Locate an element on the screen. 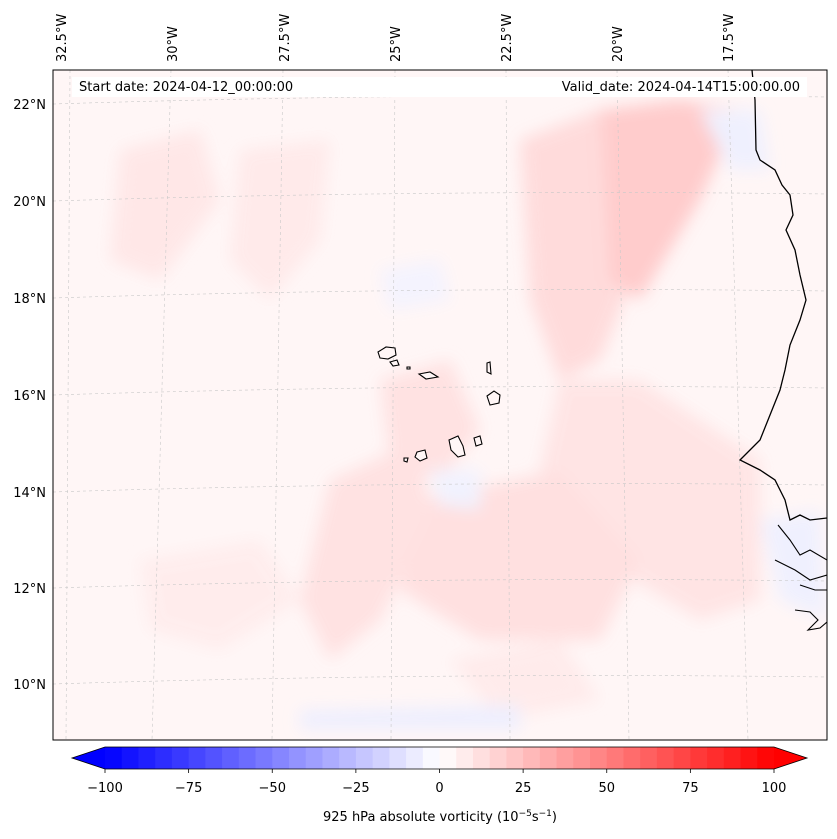 The width and height of the screenshot is (837, 839). start-date-label: Start date: 2024-04-12_00:00:00 is located at coordinates (186, 87).